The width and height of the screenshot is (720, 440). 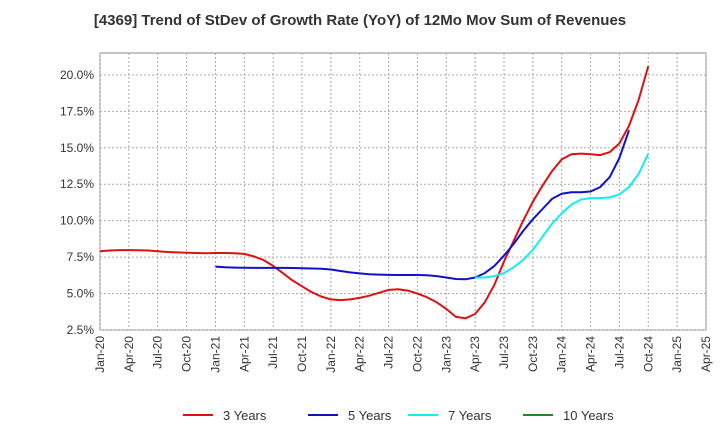 What do you see at coordinates (77, 221) in the screenshot?
I see `y-tick-label: 10.0%` at bounding box center [77, 221].